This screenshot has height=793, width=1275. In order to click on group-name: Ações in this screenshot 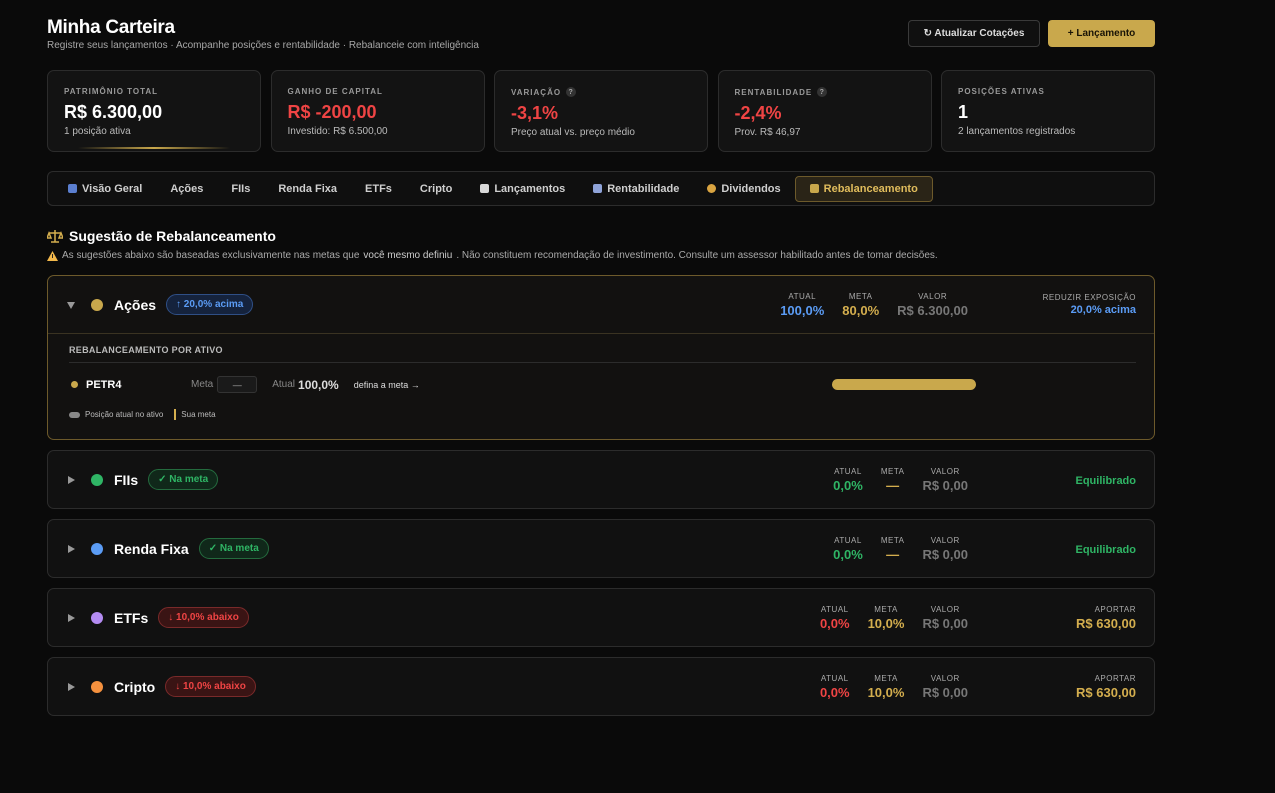, I will do `click(135, 304)`.